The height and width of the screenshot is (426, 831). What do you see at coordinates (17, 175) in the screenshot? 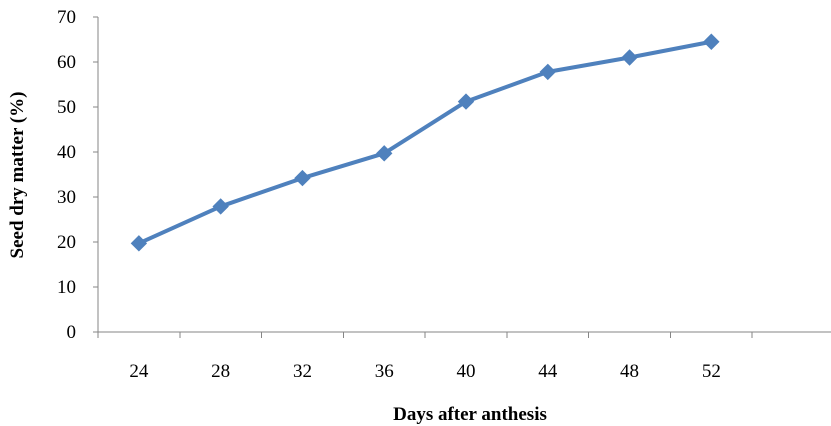
I see `y-axis-title: Seed dry matter (%)` at bounding box center [17, 175].